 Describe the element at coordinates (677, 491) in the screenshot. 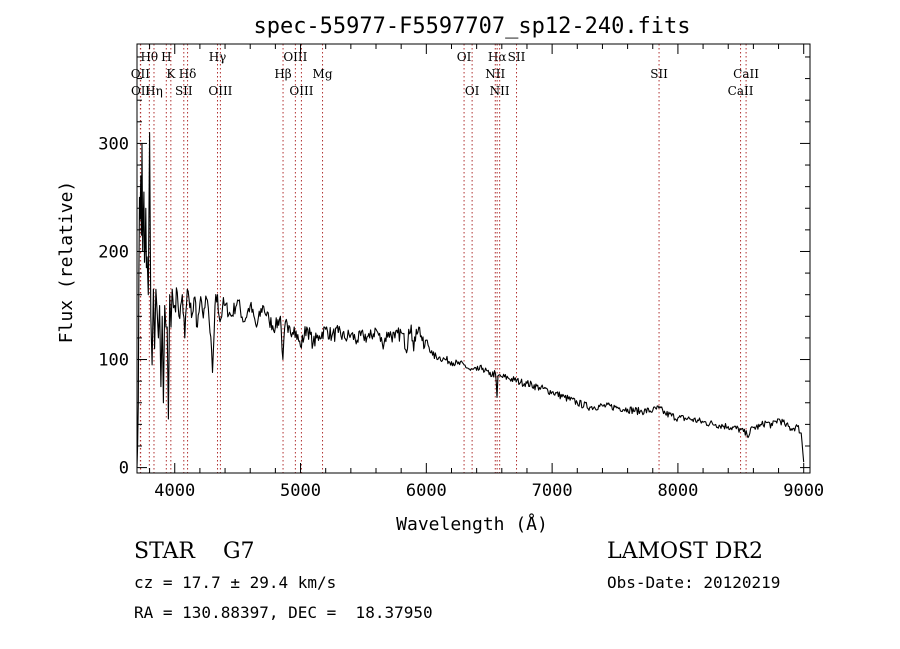

I see `x-tick-label: 8000` at that location.